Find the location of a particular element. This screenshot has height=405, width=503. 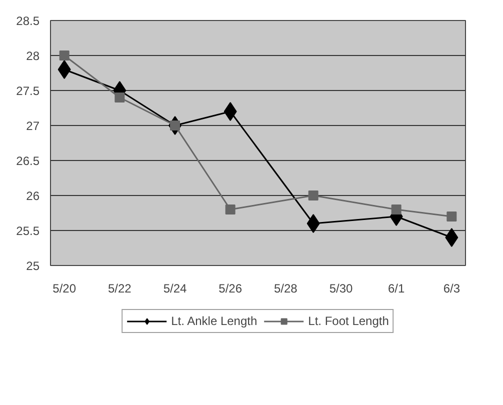

x-tick-label: 5/28 is located at coordinates (286, 289).